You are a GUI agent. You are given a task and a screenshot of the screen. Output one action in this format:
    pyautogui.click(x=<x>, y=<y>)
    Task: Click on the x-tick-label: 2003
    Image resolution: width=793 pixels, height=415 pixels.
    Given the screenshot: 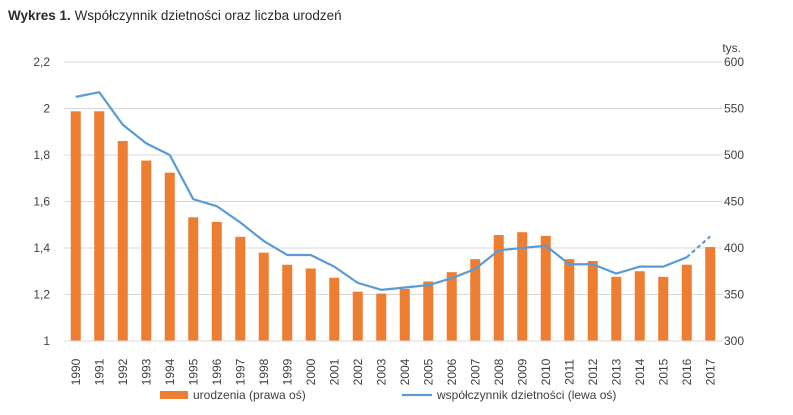 What is the action you would take?
    pyautogui.click(x=381, y=371)
    